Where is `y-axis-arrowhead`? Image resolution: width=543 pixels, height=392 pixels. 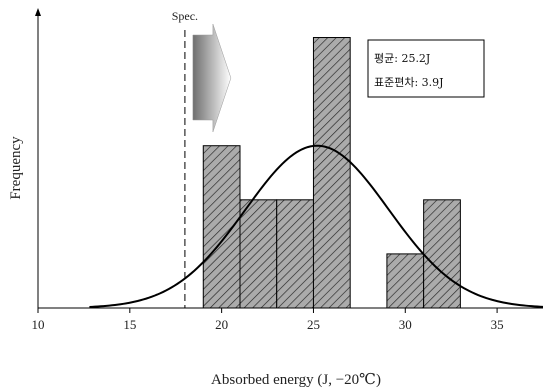
y-axis-arrowhead is located at coordinates (38, 12).